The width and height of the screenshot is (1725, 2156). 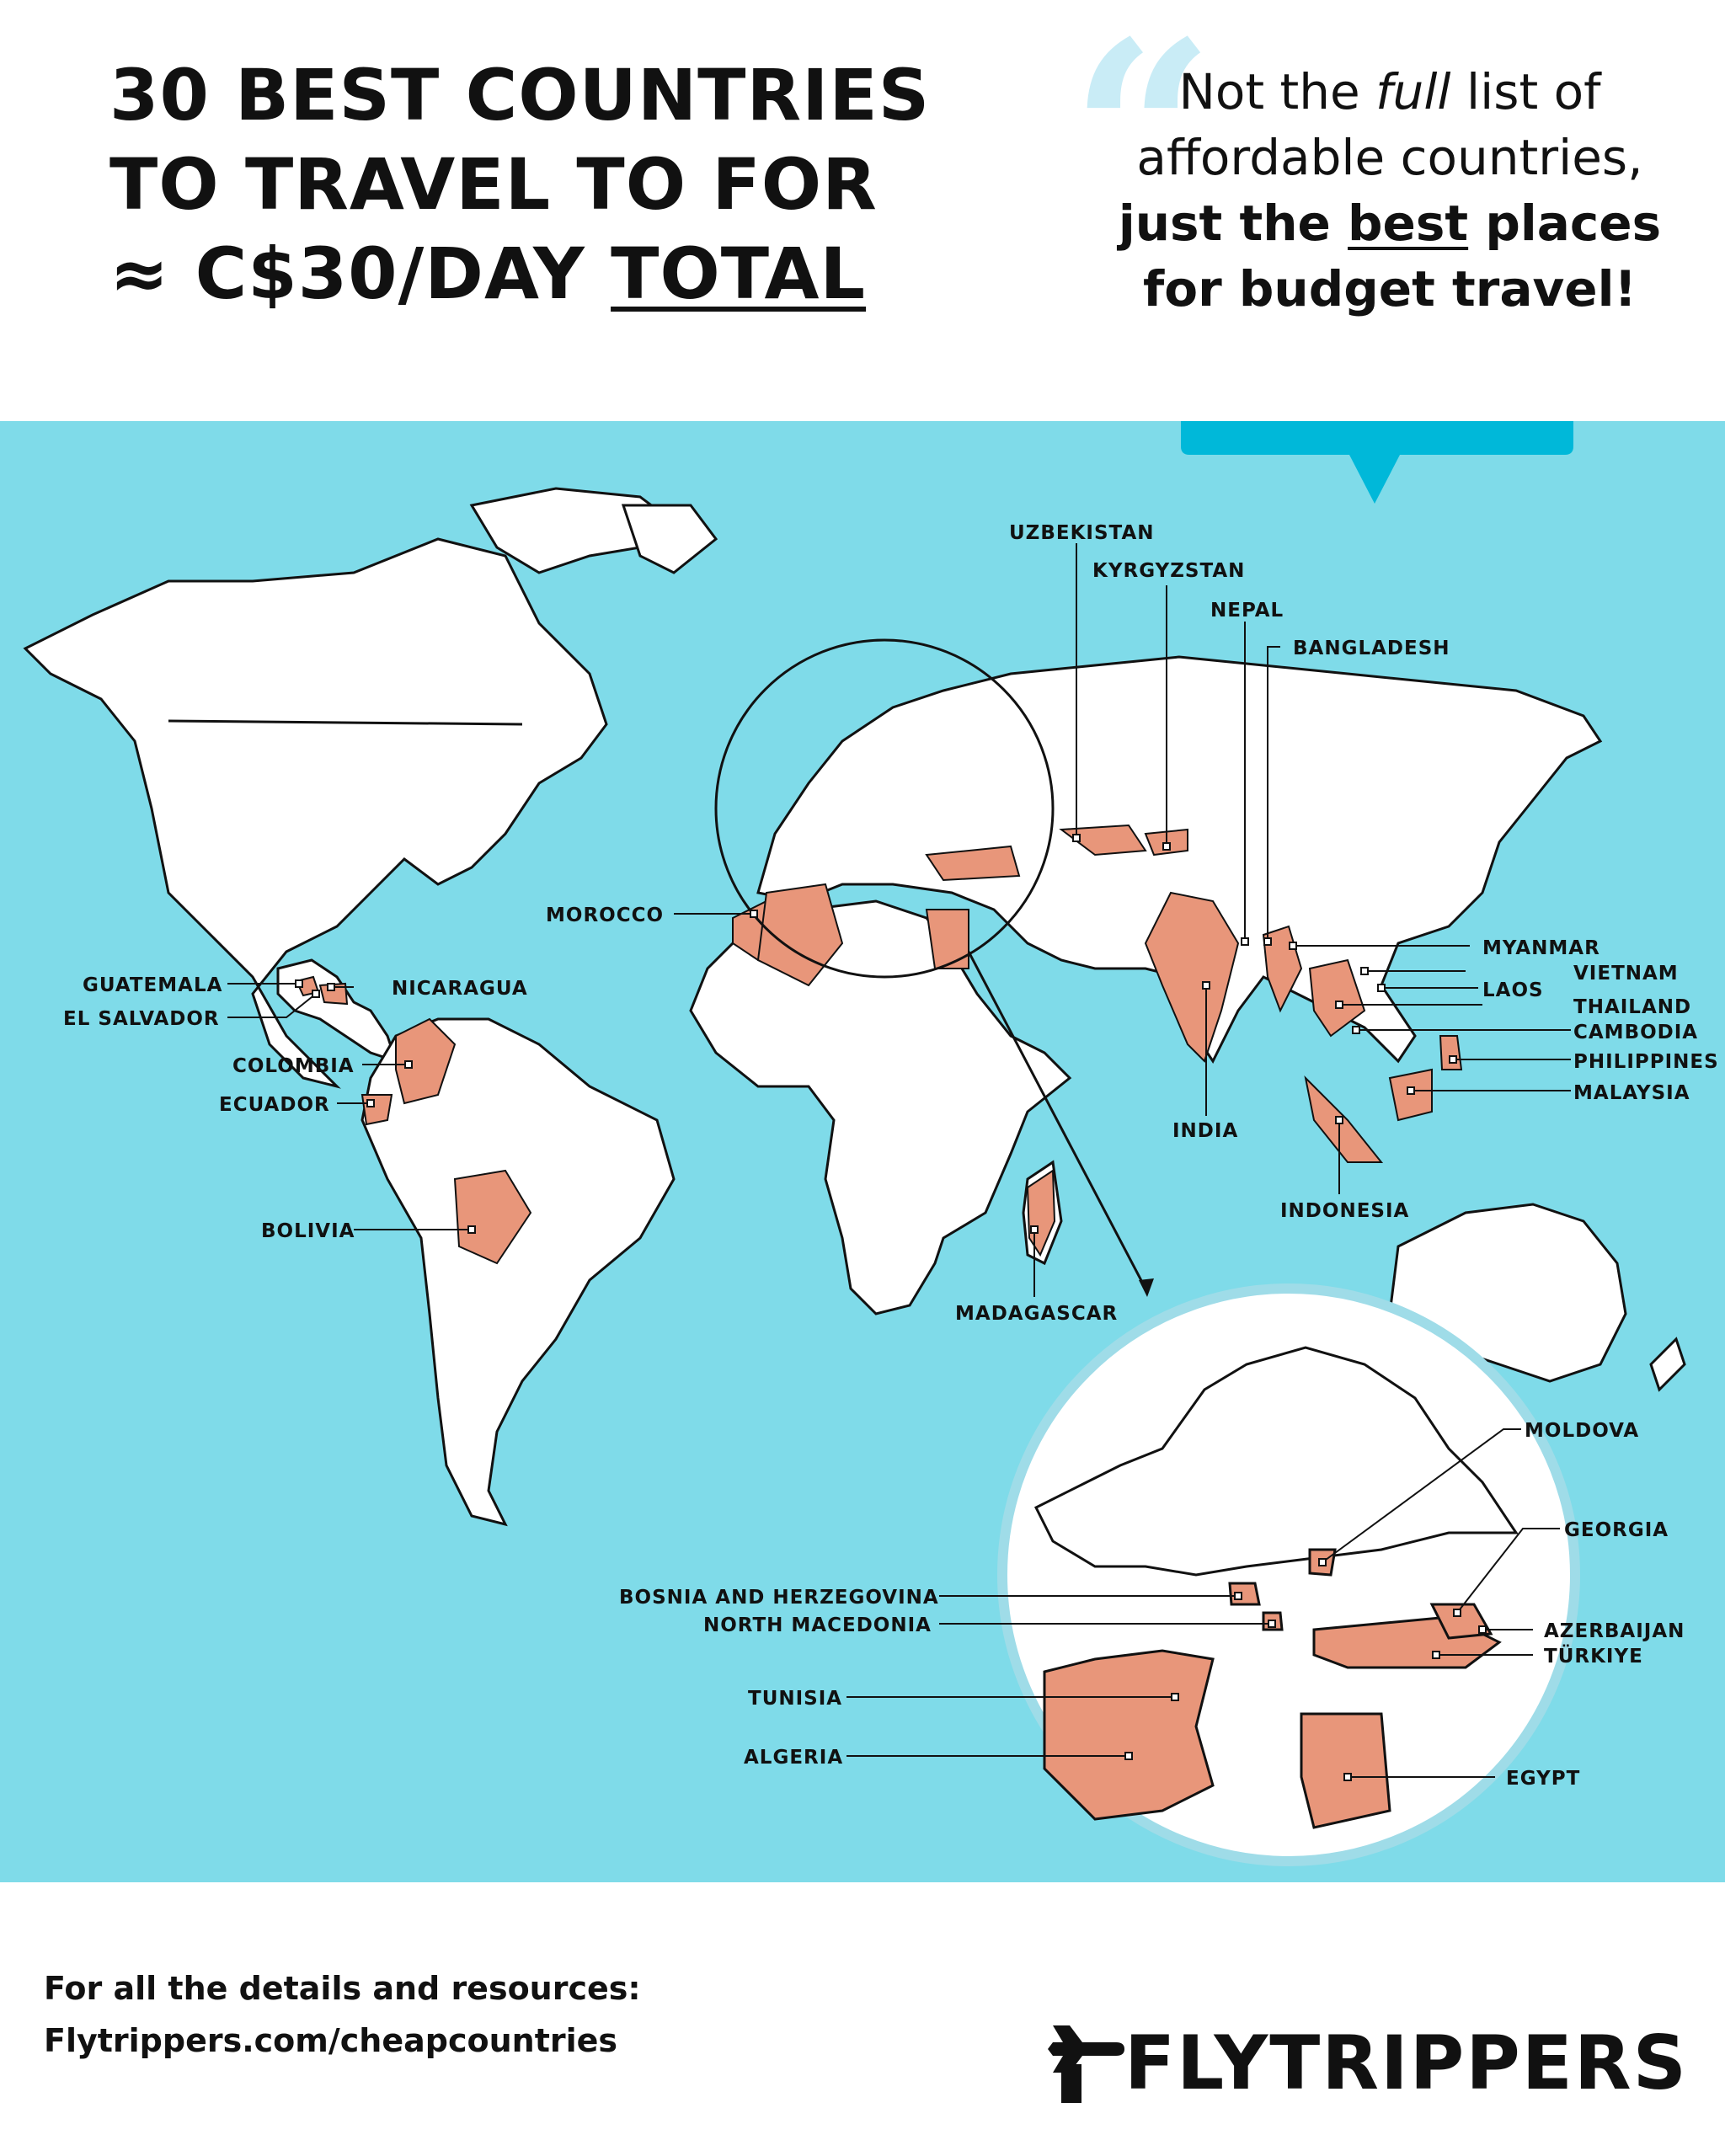 I want to click on label-morocco: MOROCCO, so click(x=605, y=916).